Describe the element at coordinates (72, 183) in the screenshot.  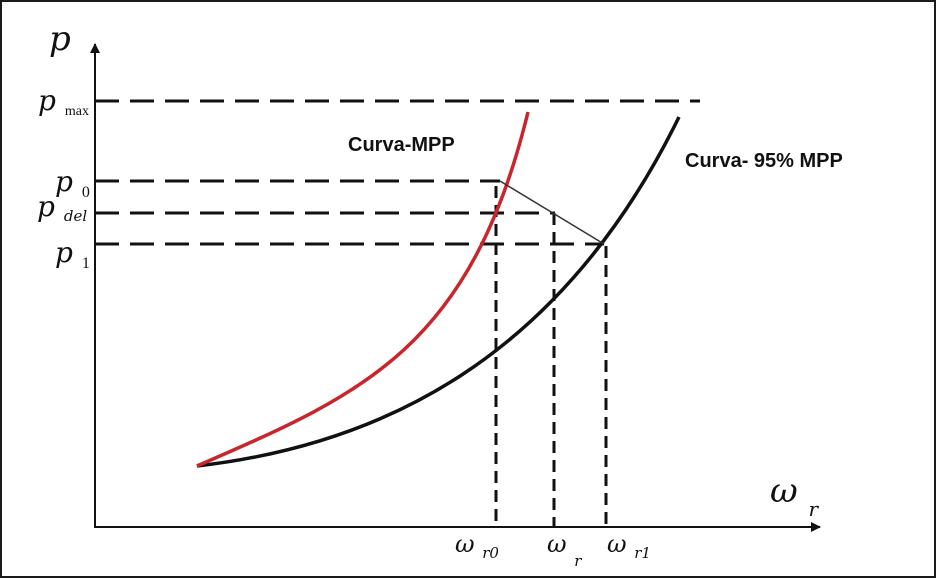
I see `p0-label: p 0` at that location.